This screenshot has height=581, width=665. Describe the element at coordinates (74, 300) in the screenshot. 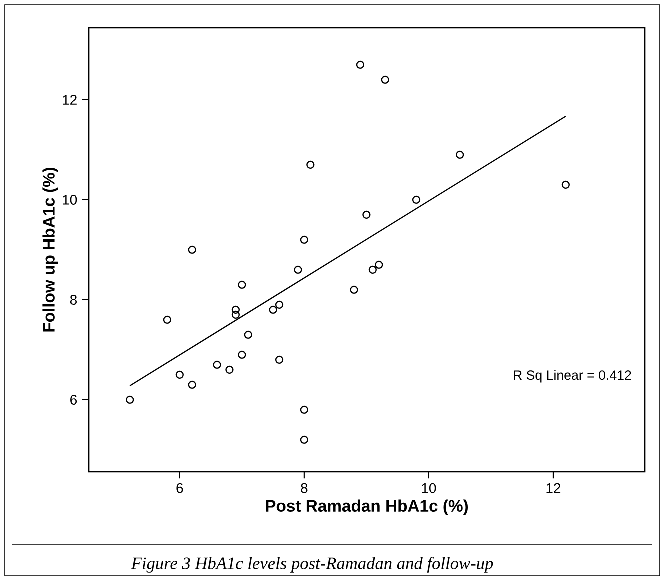

I see `y-tick-label: 8` at that location.